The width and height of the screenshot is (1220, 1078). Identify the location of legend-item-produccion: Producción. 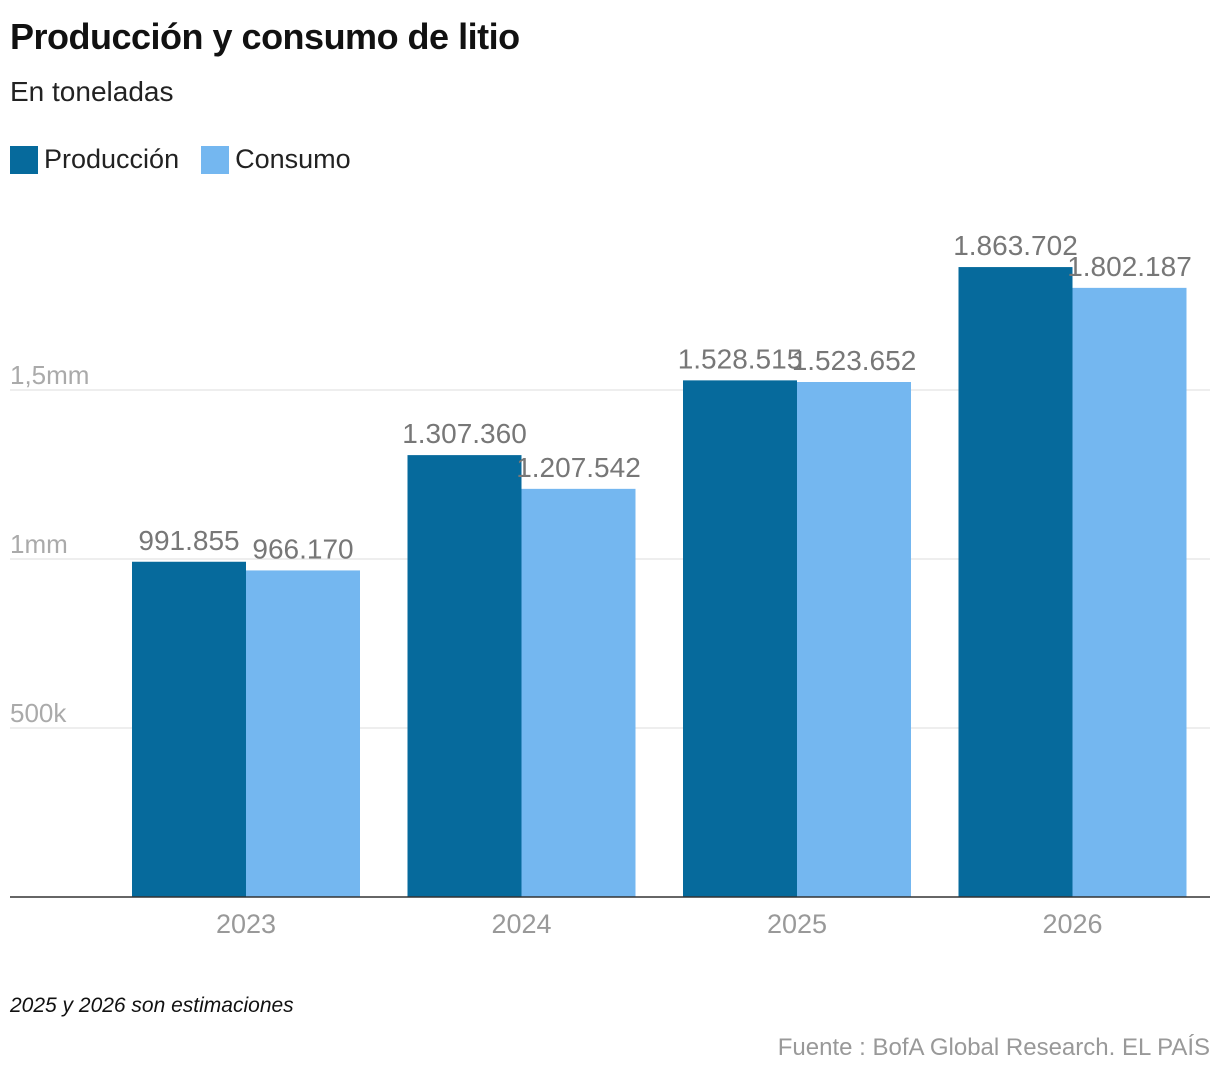
(94, 159).